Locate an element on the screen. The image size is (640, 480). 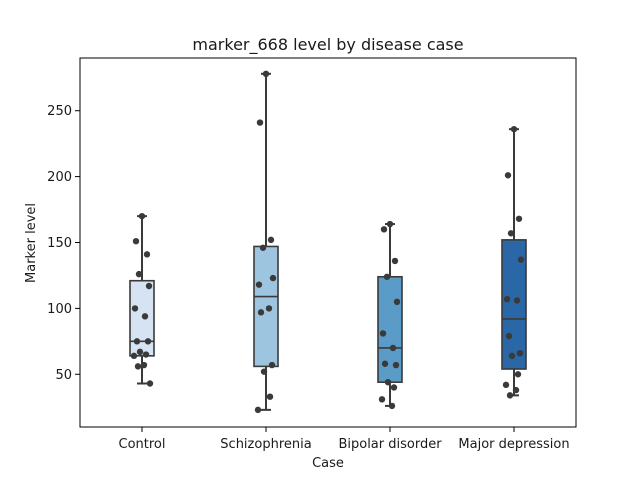
y-tick-label: 100 is located at coordinates (59, 309).